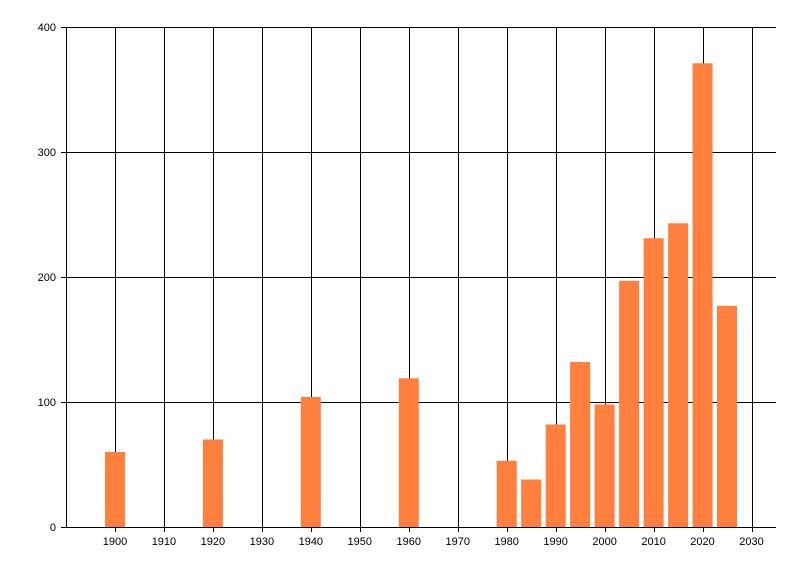 This screenshot has height=576, width=800. I want to click on y-tick-label: 0, so click(53, 528).